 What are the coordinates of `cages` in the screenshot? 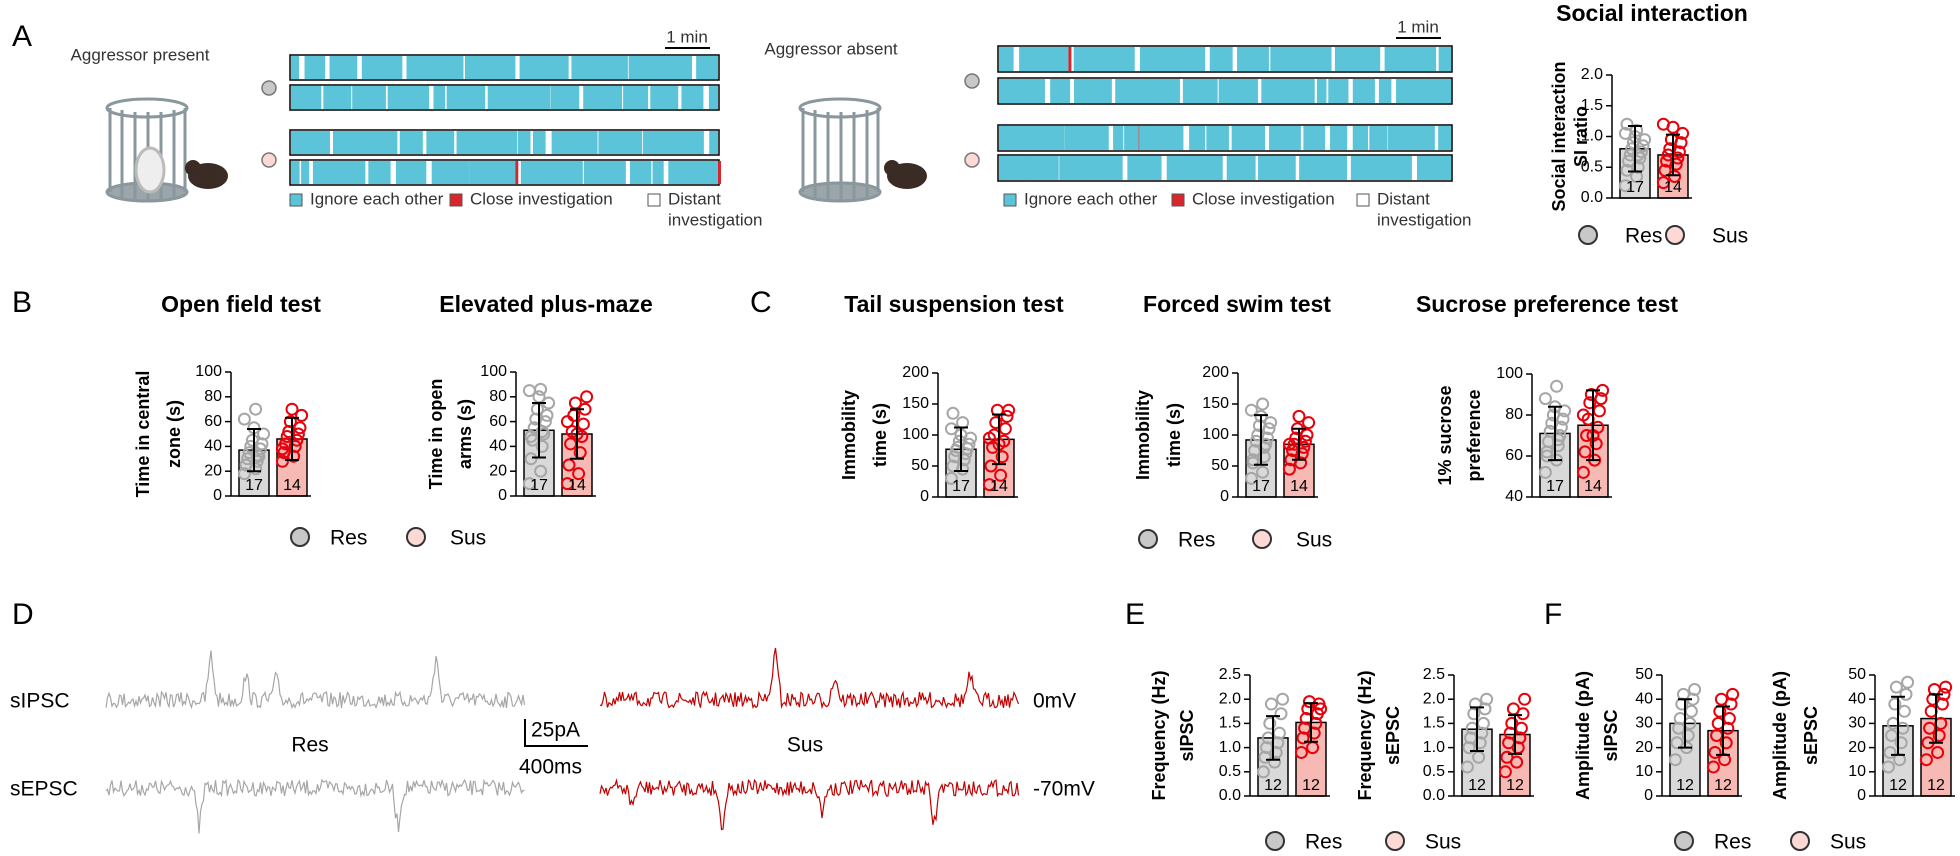 It's located at (493, 150).